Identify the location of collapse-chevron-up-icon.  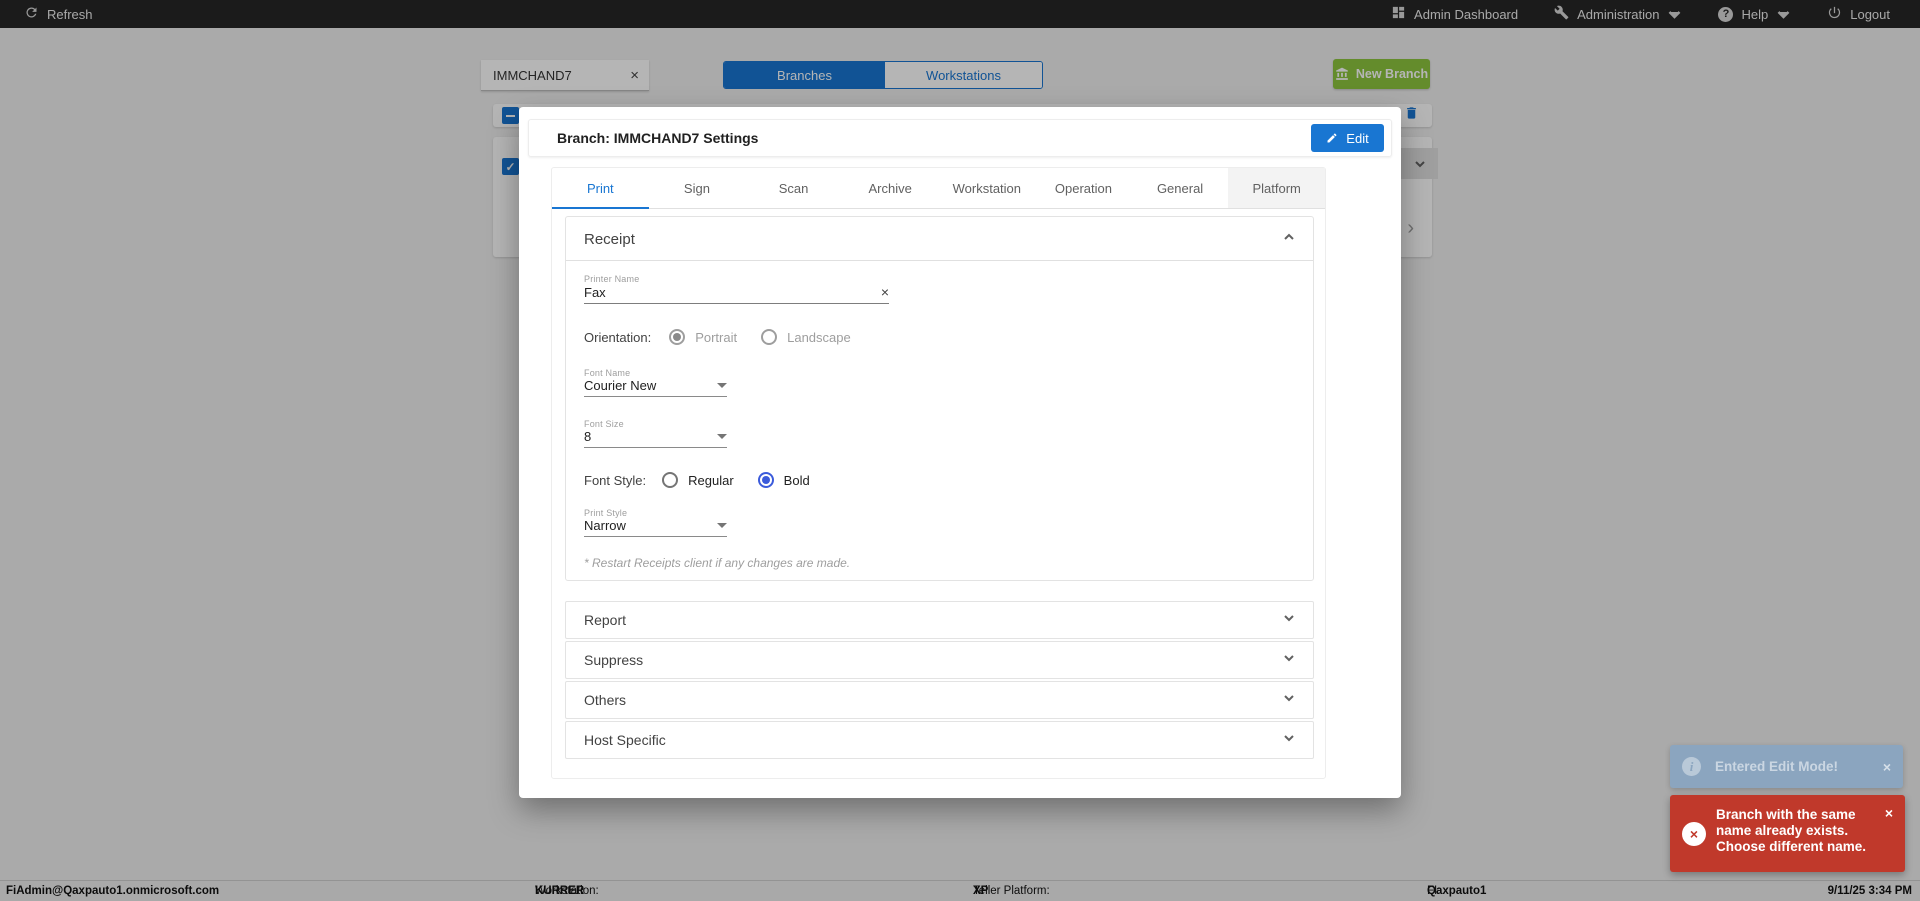
(1289, 239).